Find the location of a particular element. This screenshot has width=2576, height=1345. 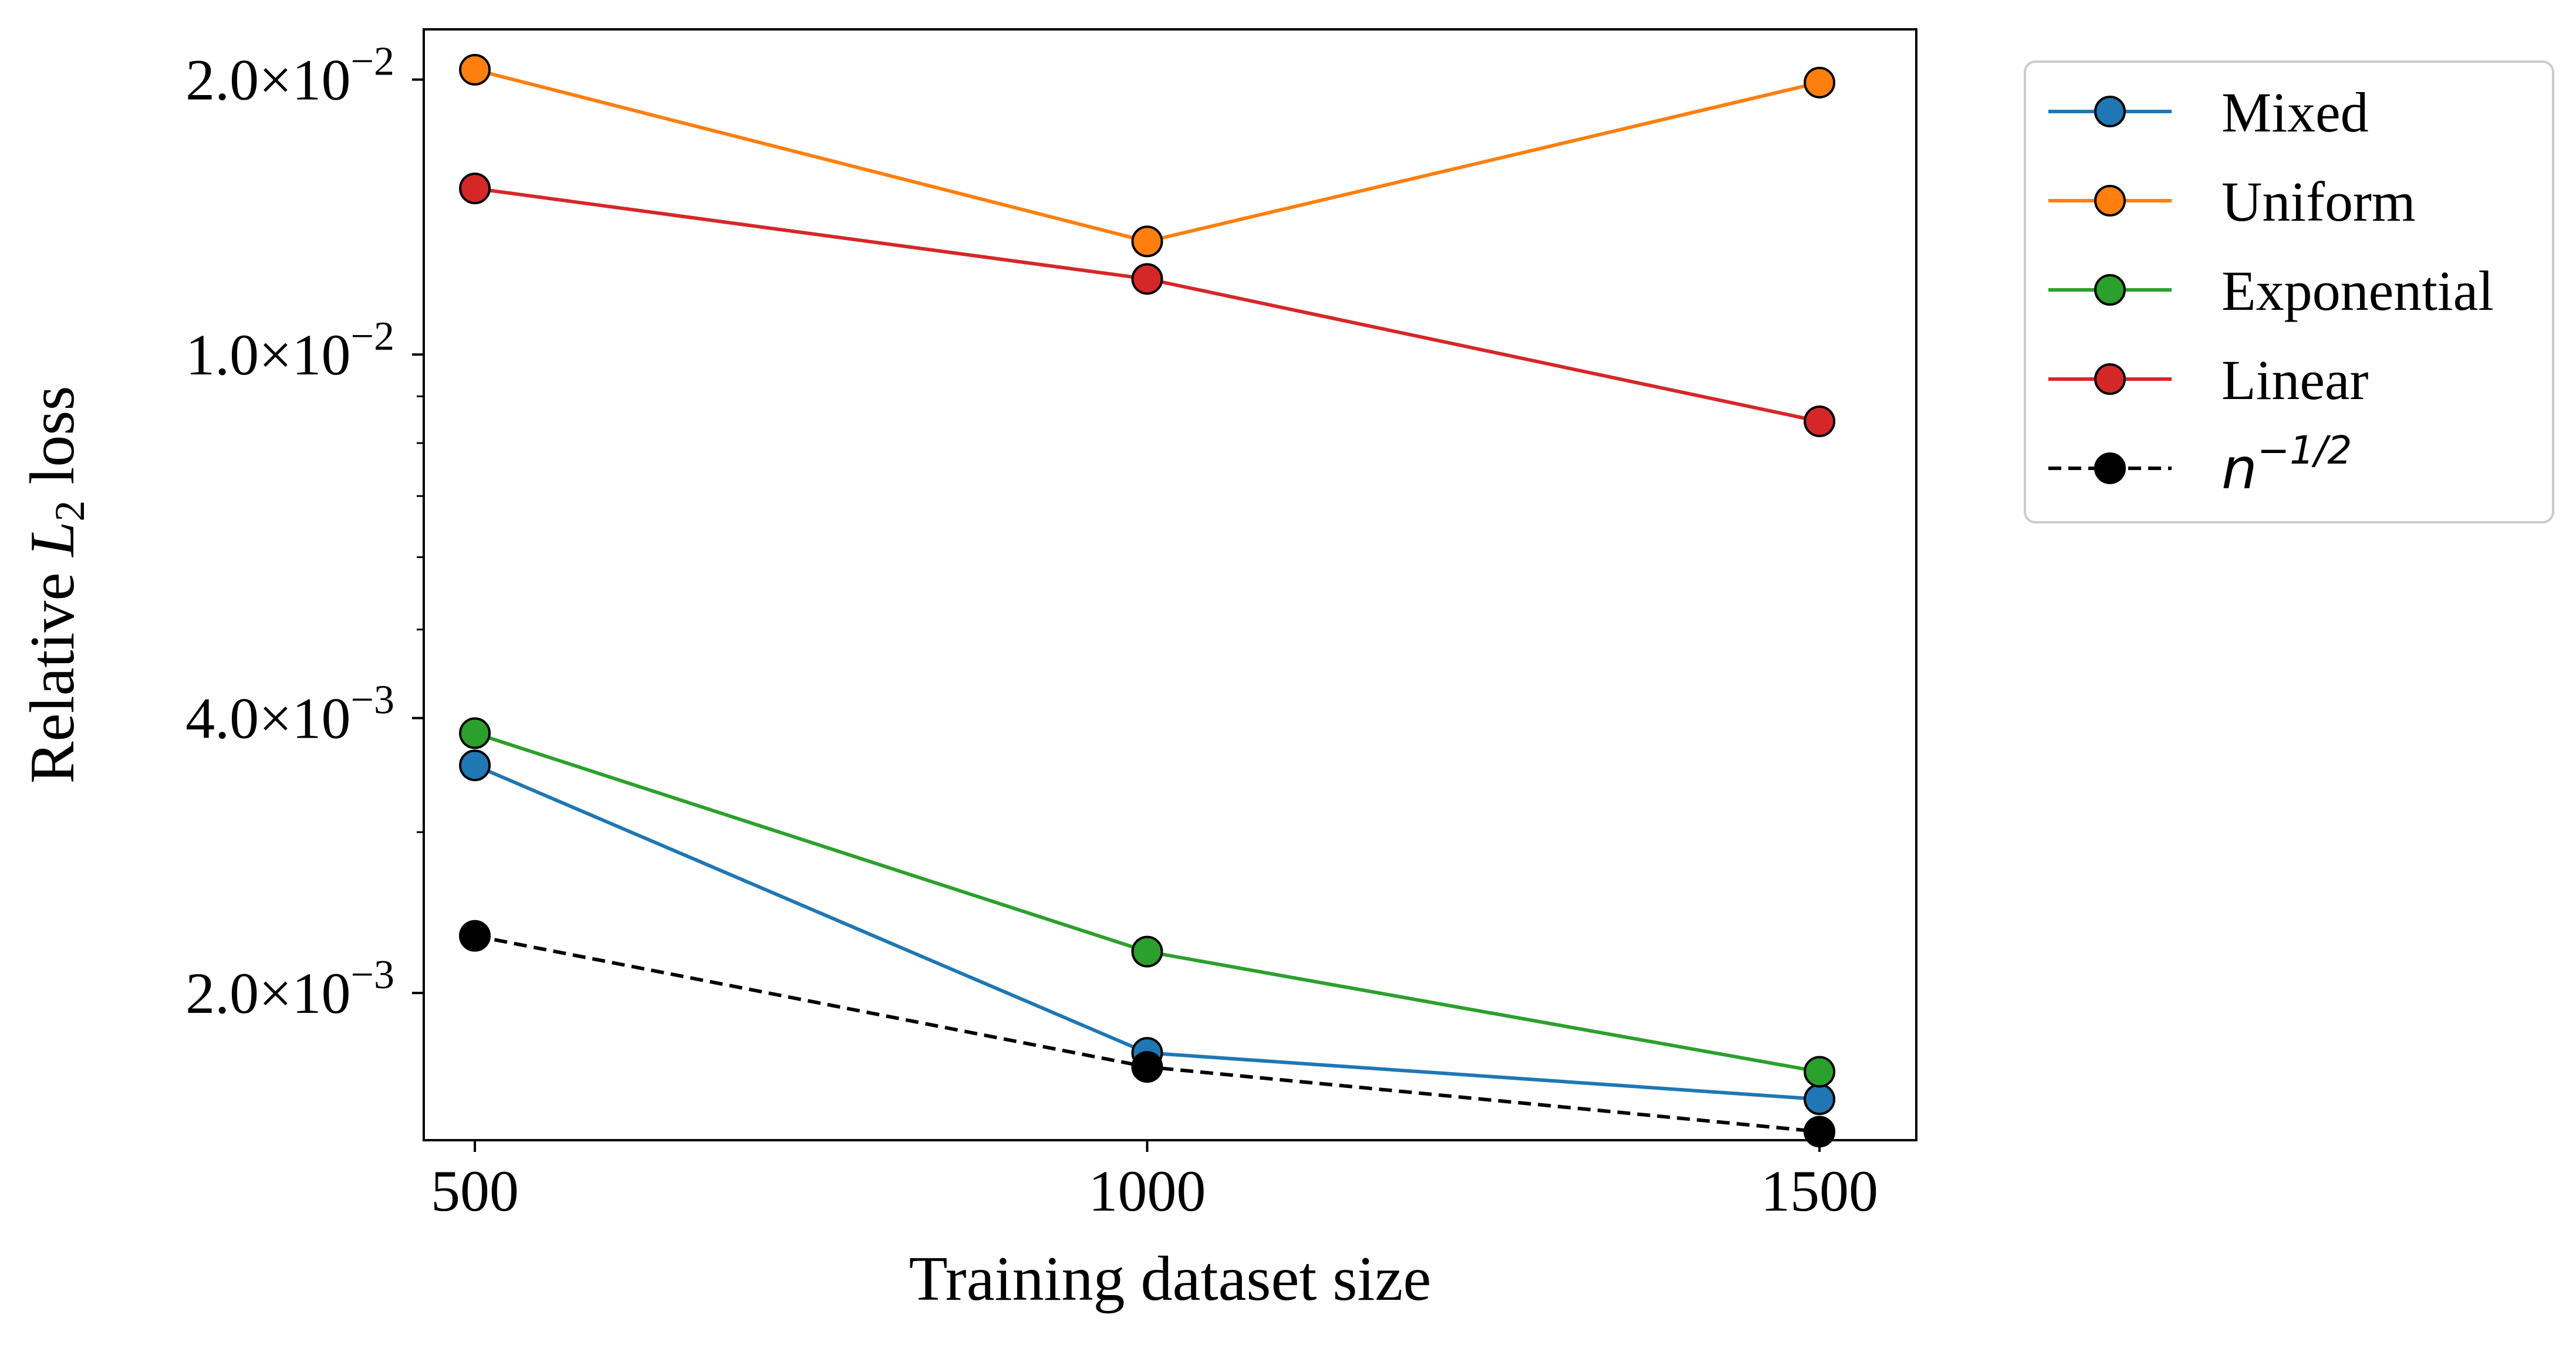

y-axis-ticks: 2.0×10−21.0×10−24.0×10−32.0×10−3 is located at coordinates (304, 532).